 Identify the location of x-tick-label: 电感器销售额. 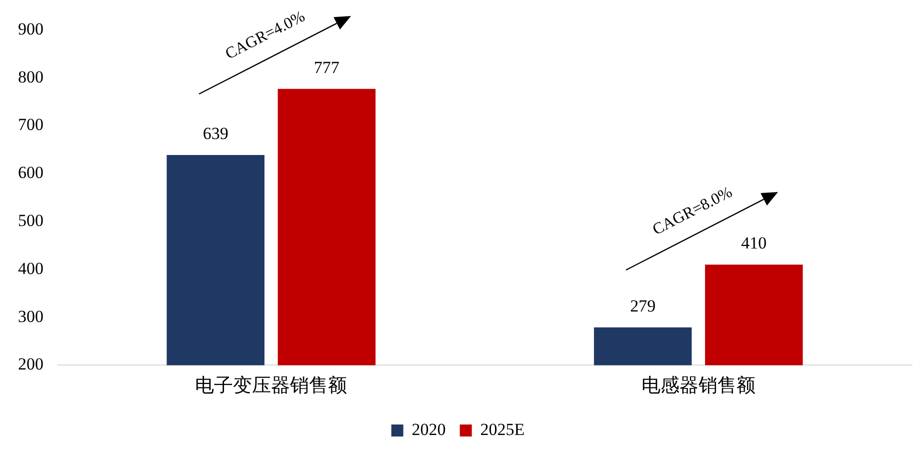
(698, 385).